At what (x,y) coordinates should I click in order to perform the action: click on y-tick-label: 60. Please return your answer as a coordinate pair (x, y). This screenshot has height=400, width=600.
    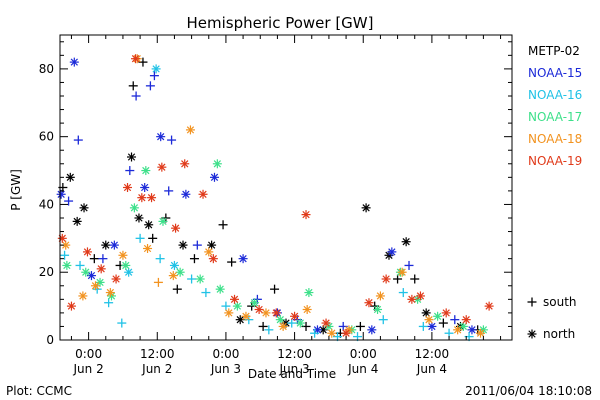
    Looking at the image, I should click on (46, 137).